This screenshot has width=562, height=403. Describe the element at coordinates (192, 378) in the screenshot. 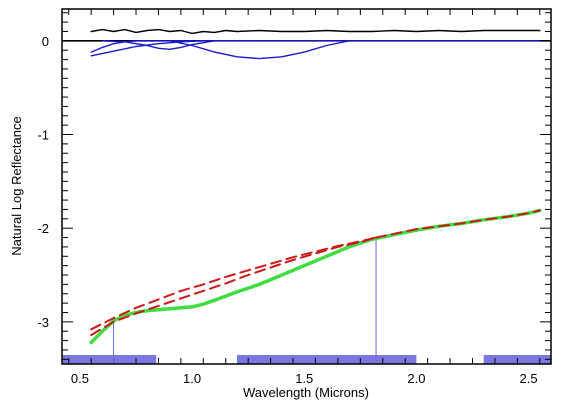

I see `x-tick-label: 1.0` at that location.